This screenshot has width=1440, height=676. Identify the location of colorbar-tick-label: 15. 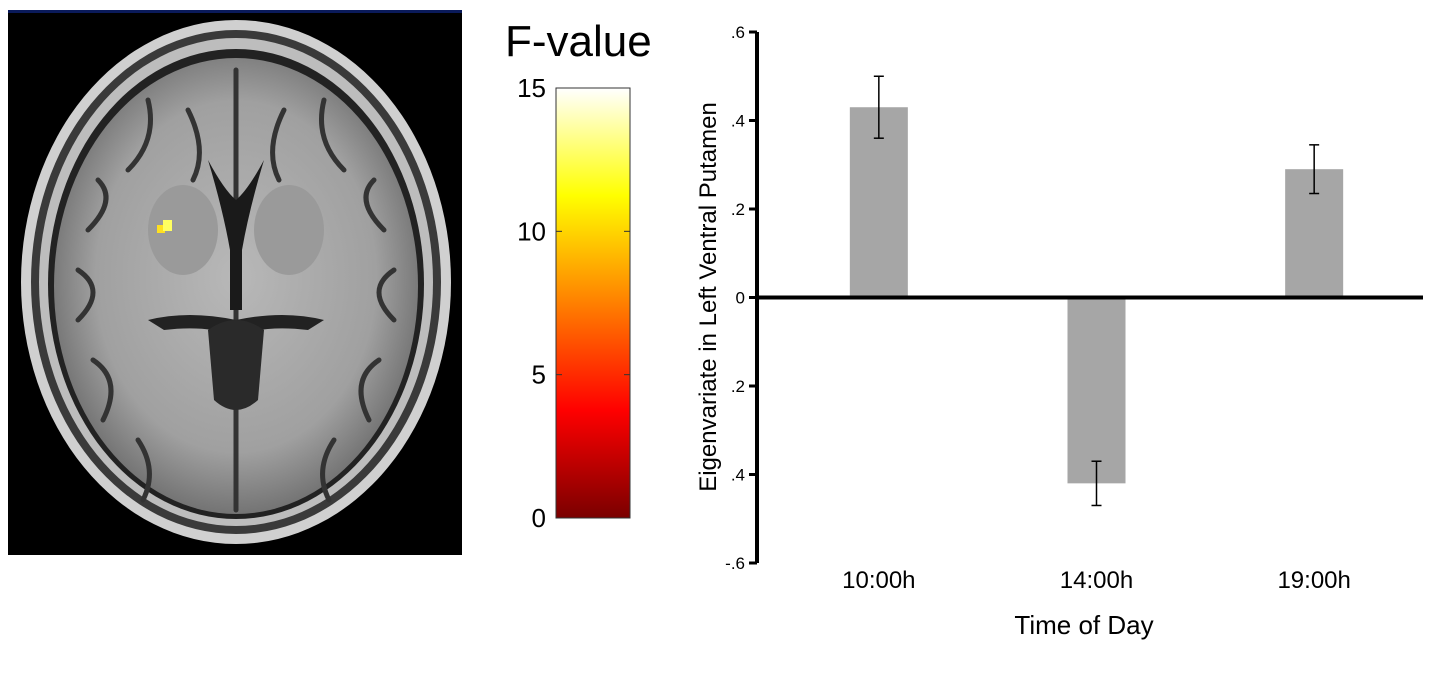
(531, 88).